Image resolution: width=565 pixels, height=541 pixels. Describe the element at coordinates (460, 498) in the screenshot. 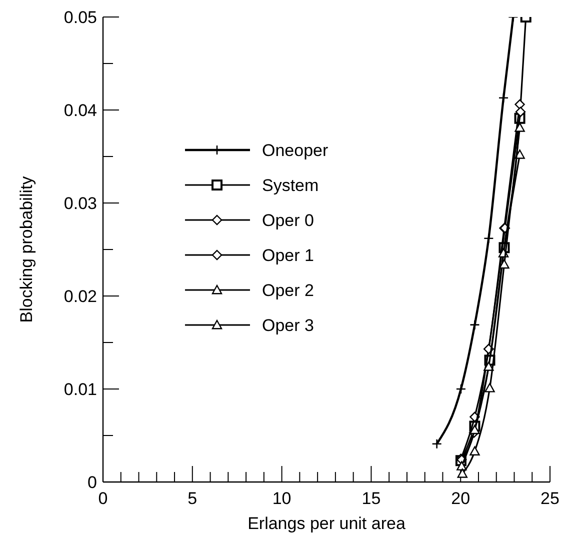

I see `x-tick-label: 20` at that location.